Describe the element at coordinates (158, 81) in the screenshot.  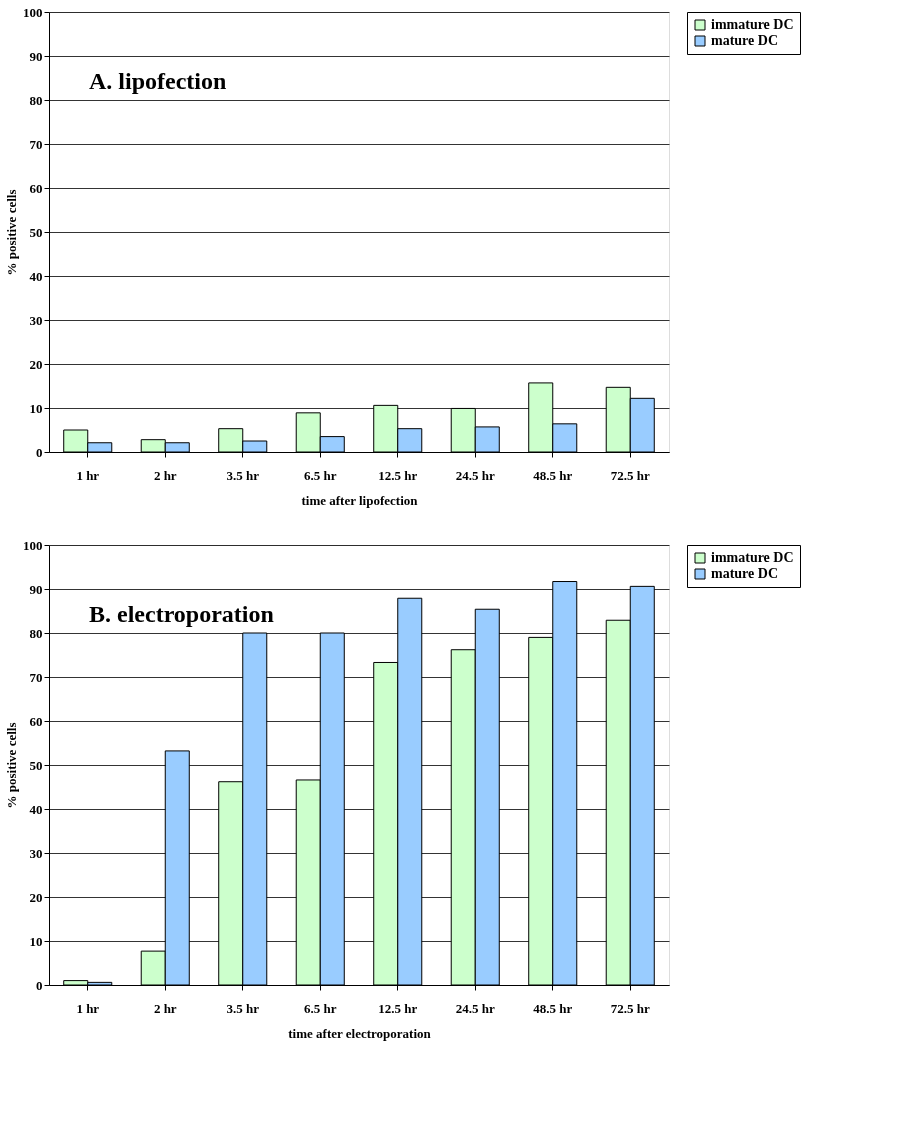
I see `annotation: A. lipofection` at that location.